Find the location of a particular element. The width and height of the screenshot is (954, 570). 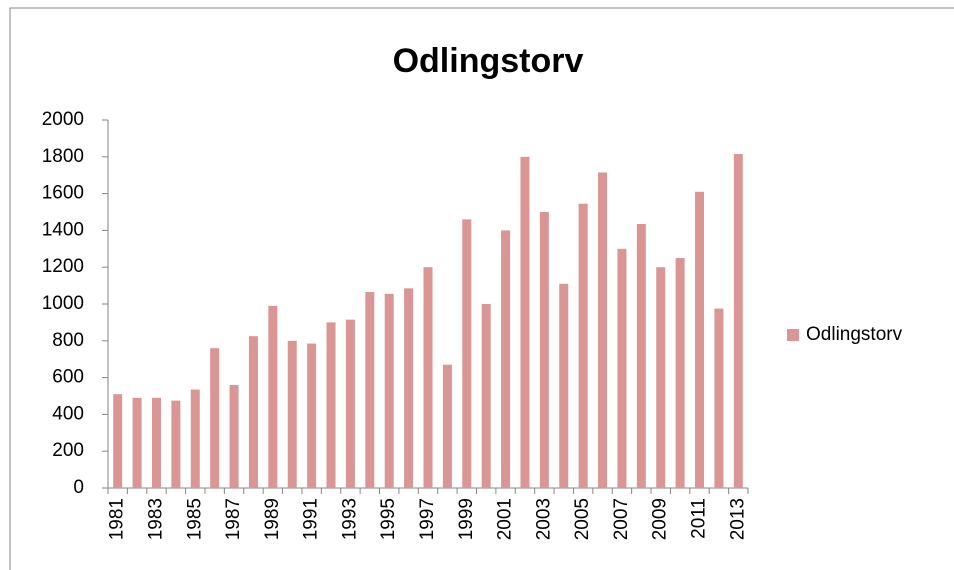

x-tick-label: 1995 is located at coordinates (388, 519).